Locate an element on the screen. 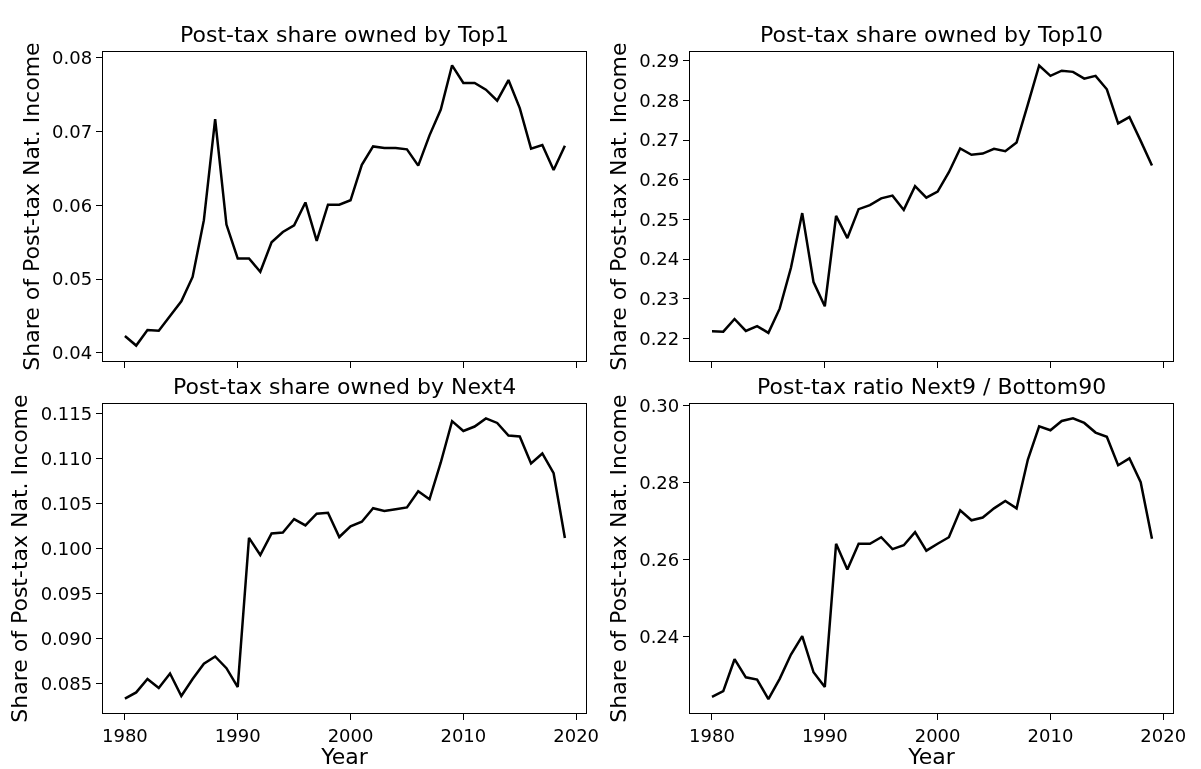 The image size is (1201, 769). y-tick-label: 0.04 is located at coordinates (72, 353).